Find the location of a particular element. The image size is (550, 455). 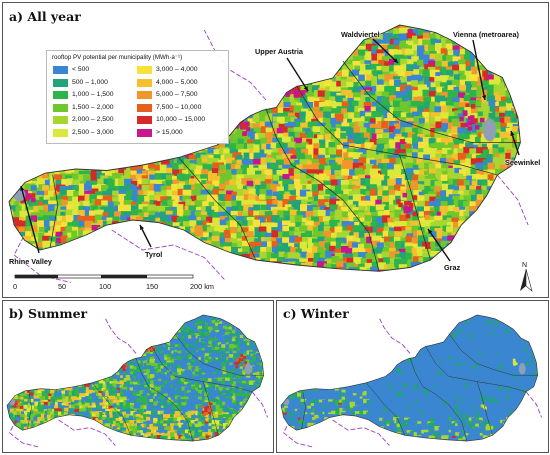

legend-label: 7,500 – 10,000 is located at coordinates (179, 107).